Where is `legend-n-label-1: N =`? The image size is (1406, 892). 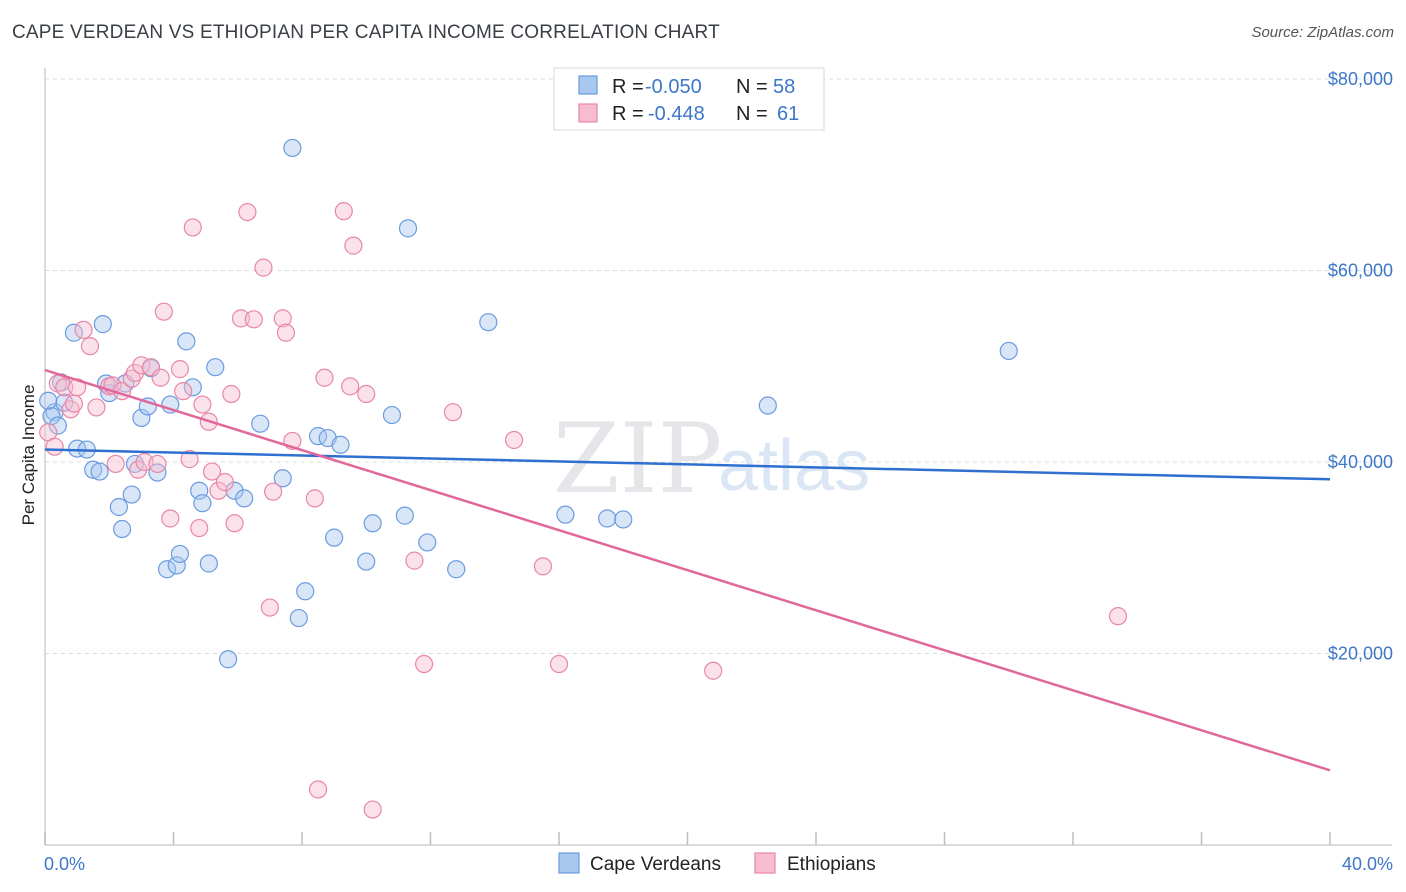
legend-n-label-1: N = is located at coordinates (752, 87).